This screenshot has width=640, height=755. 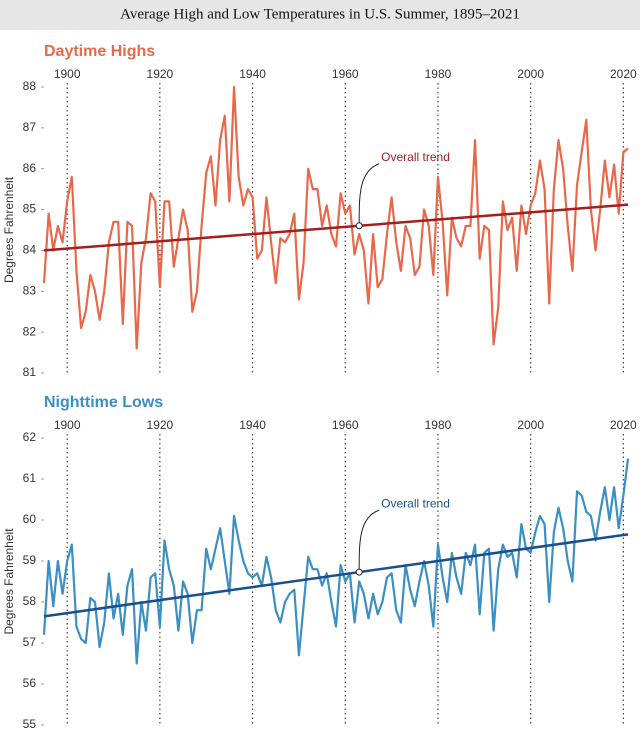 What do you see at coordinates (30, 331) in the screenshot?
I see `y-tick-label: 82` at bounding box center [30, 331].